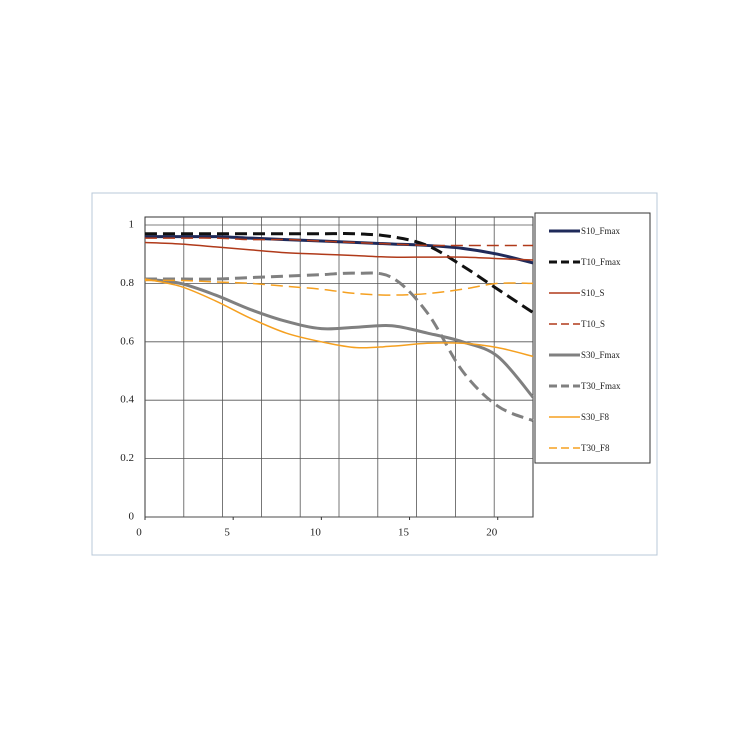  Describe the element at coordinates (593, 324) in the screenshot. I see `legend-label: T10_S` at that location.